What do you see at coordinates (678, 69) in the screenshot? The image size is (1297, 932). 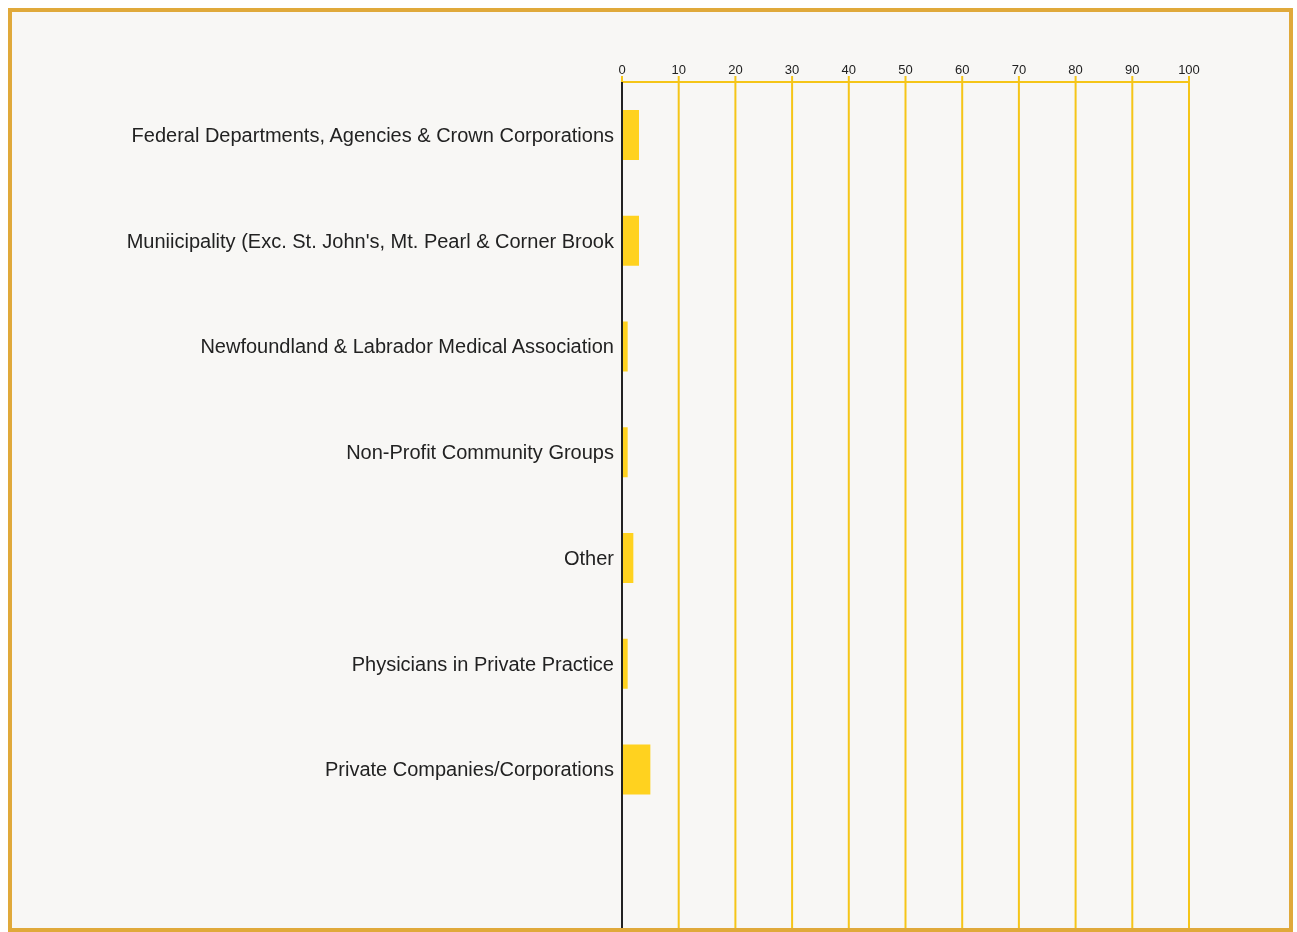 I see `x-tick-label: 10` at bounding box center [678, 69].